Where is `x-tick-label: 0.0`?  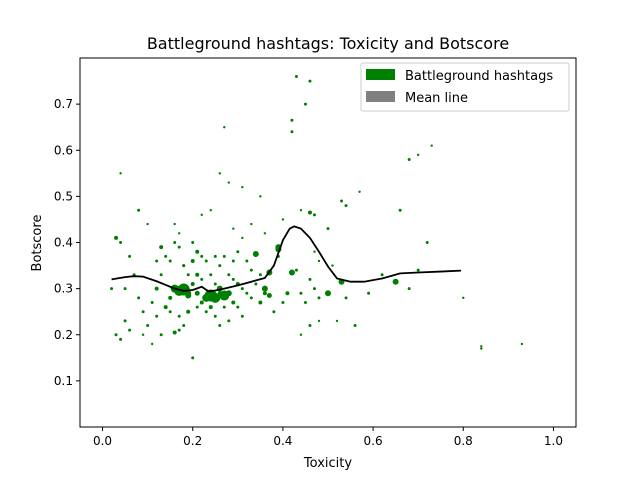 x-tick-label: 0.0 is located at coordinates (102, 441).